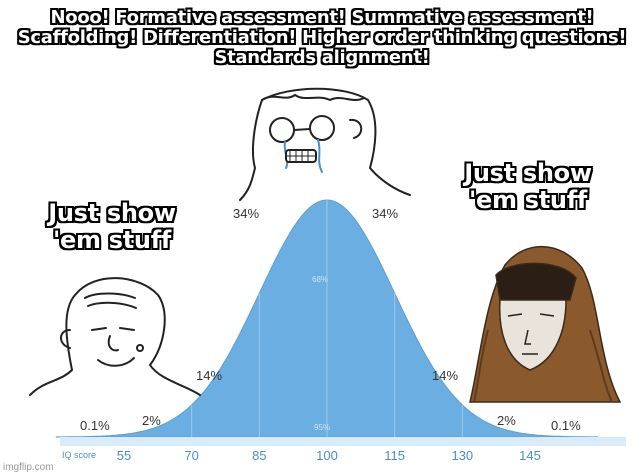  I want to click on x-tick-label: 115, so click(394, 455).